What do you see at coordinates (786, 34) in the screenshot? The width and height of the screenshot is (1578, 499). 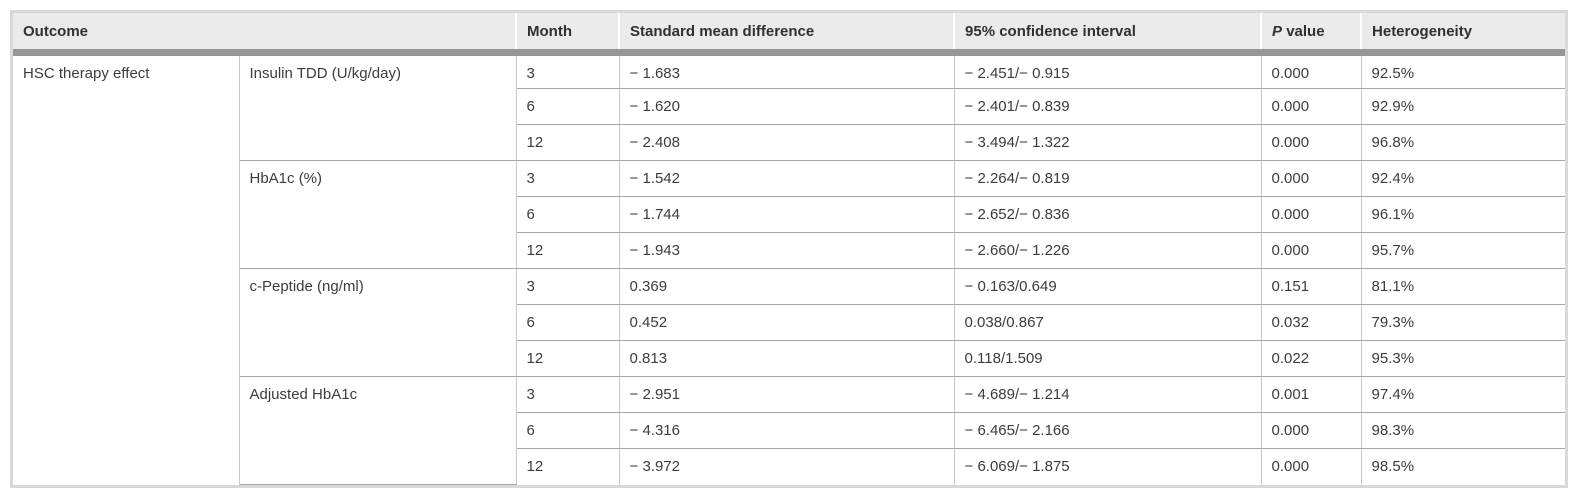 I see `column-header-standard-mean-difference: Standard mean difference` at bounding box center [786, 34].